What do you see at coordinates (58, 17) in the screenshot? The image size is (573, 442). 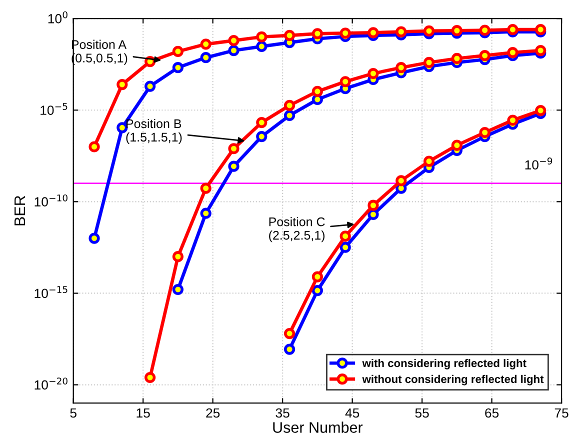 I see `y-tick-label: 10$^{0}$` at bounding box center [58, 17].